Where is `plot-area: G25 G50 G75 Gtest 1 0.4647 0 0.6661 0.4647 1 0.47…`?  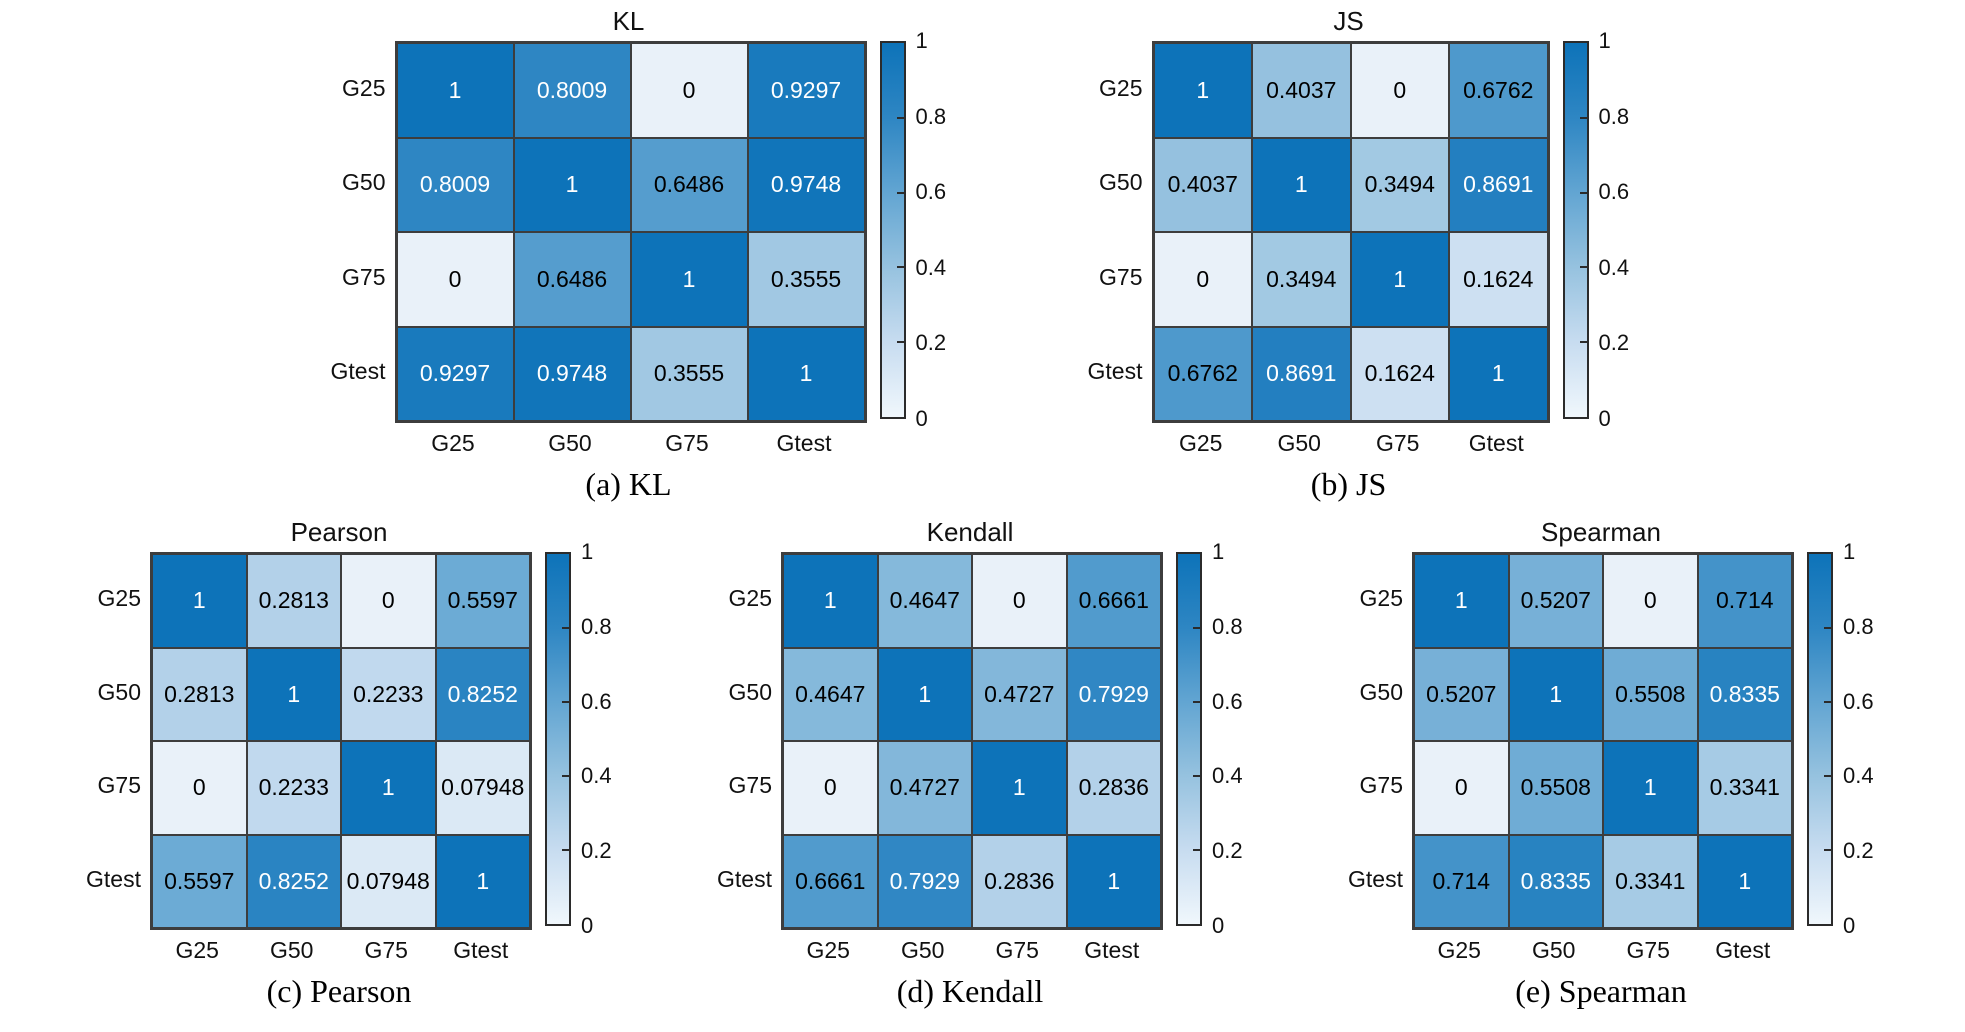
plot-area: G25 G50 G75 Gtest 1 0.4647 0 0.6661 0.4647 1 0.47… is located at coordinates (982, 738).